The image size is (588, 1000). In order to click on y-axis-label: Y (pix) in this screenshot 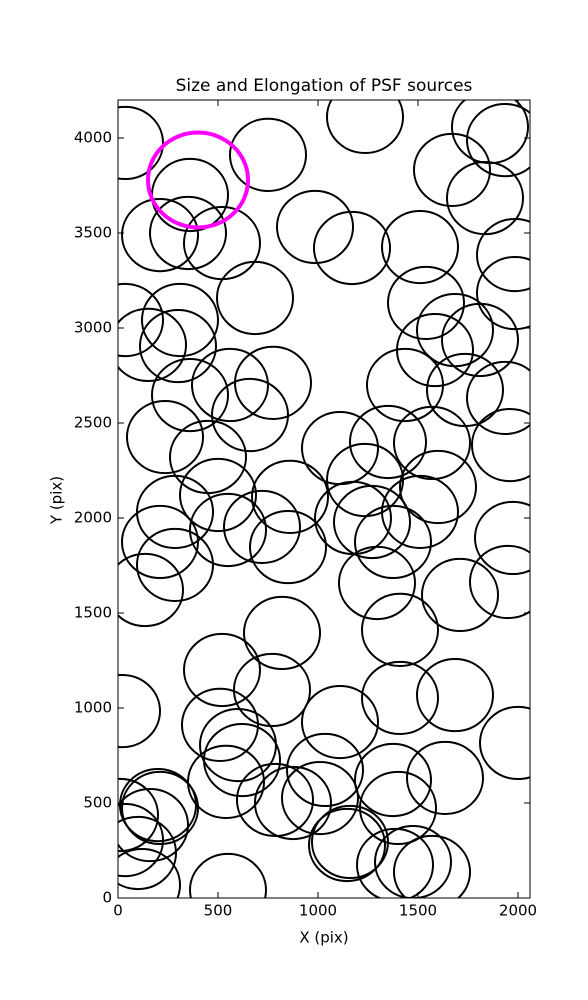, I will do `click(57, 500)`.